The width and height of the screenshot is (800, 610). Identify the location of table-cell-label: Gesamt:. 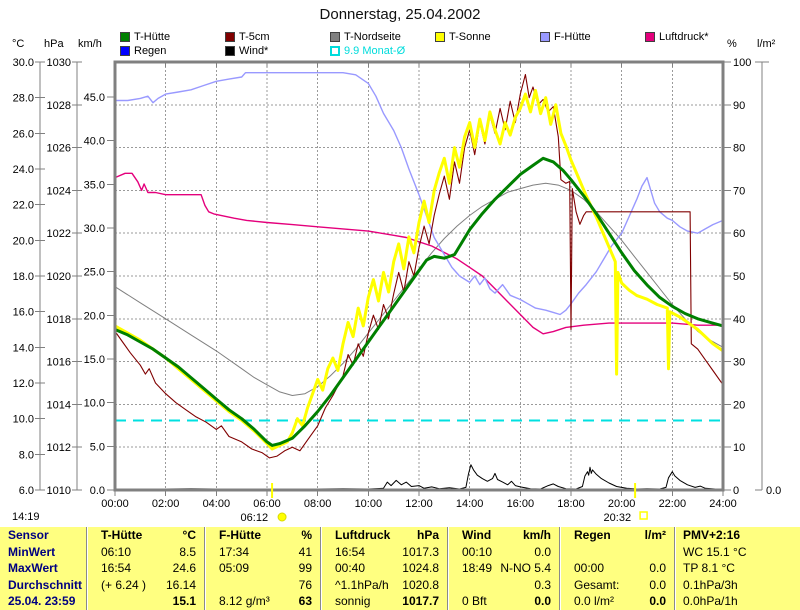
(597, 584).